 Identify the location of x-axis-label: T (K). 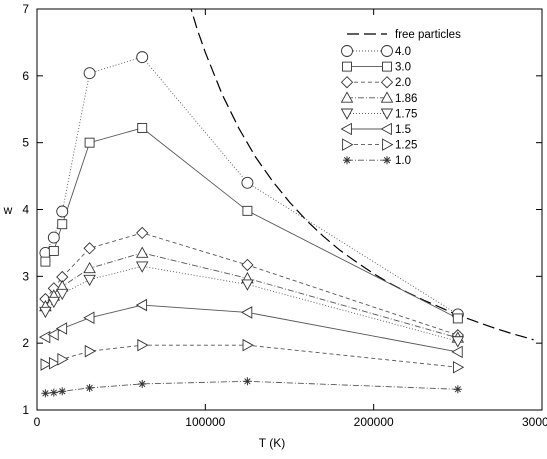
(272, 443).